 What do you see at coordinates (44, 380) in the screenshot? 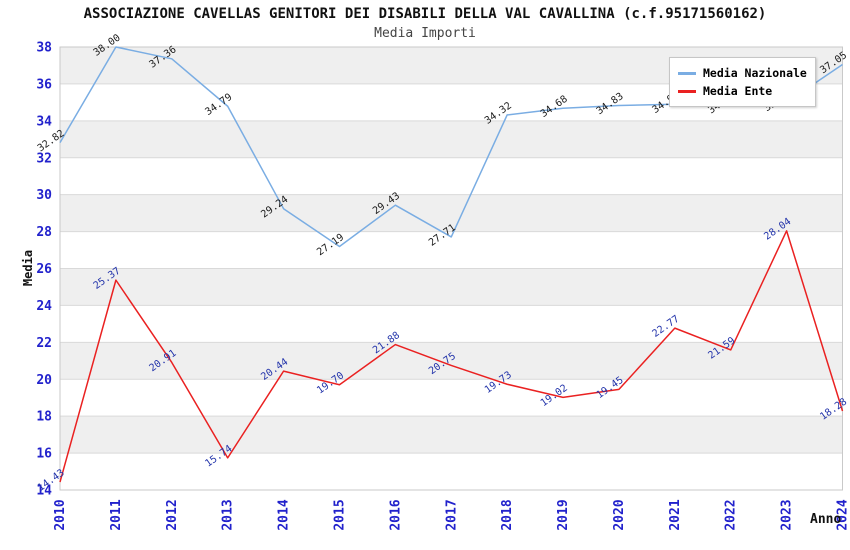
I see `y-tick-label: 20` at bounding box center [44, 380].